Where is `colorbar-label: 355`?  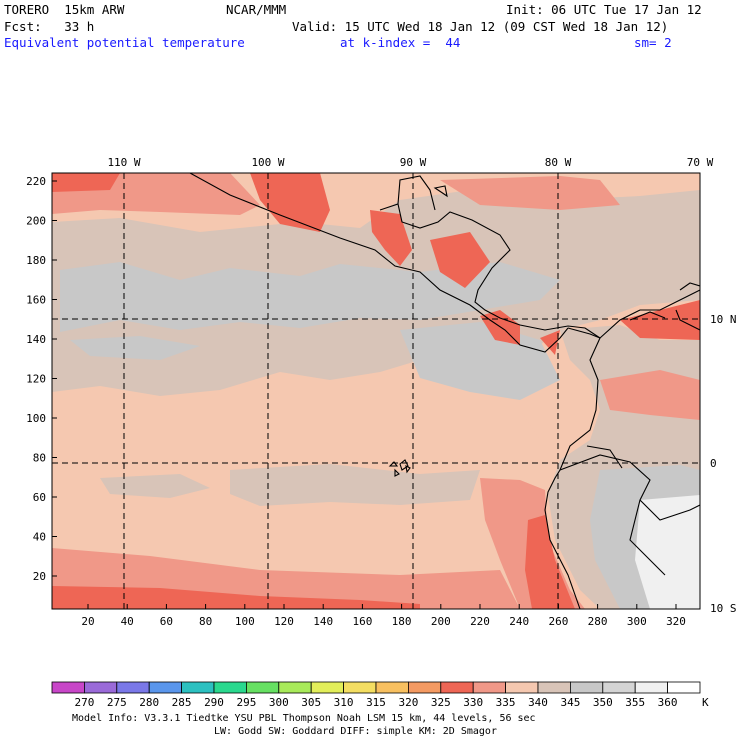 colorbar-label: 355 is located at coordinates (635, 702).